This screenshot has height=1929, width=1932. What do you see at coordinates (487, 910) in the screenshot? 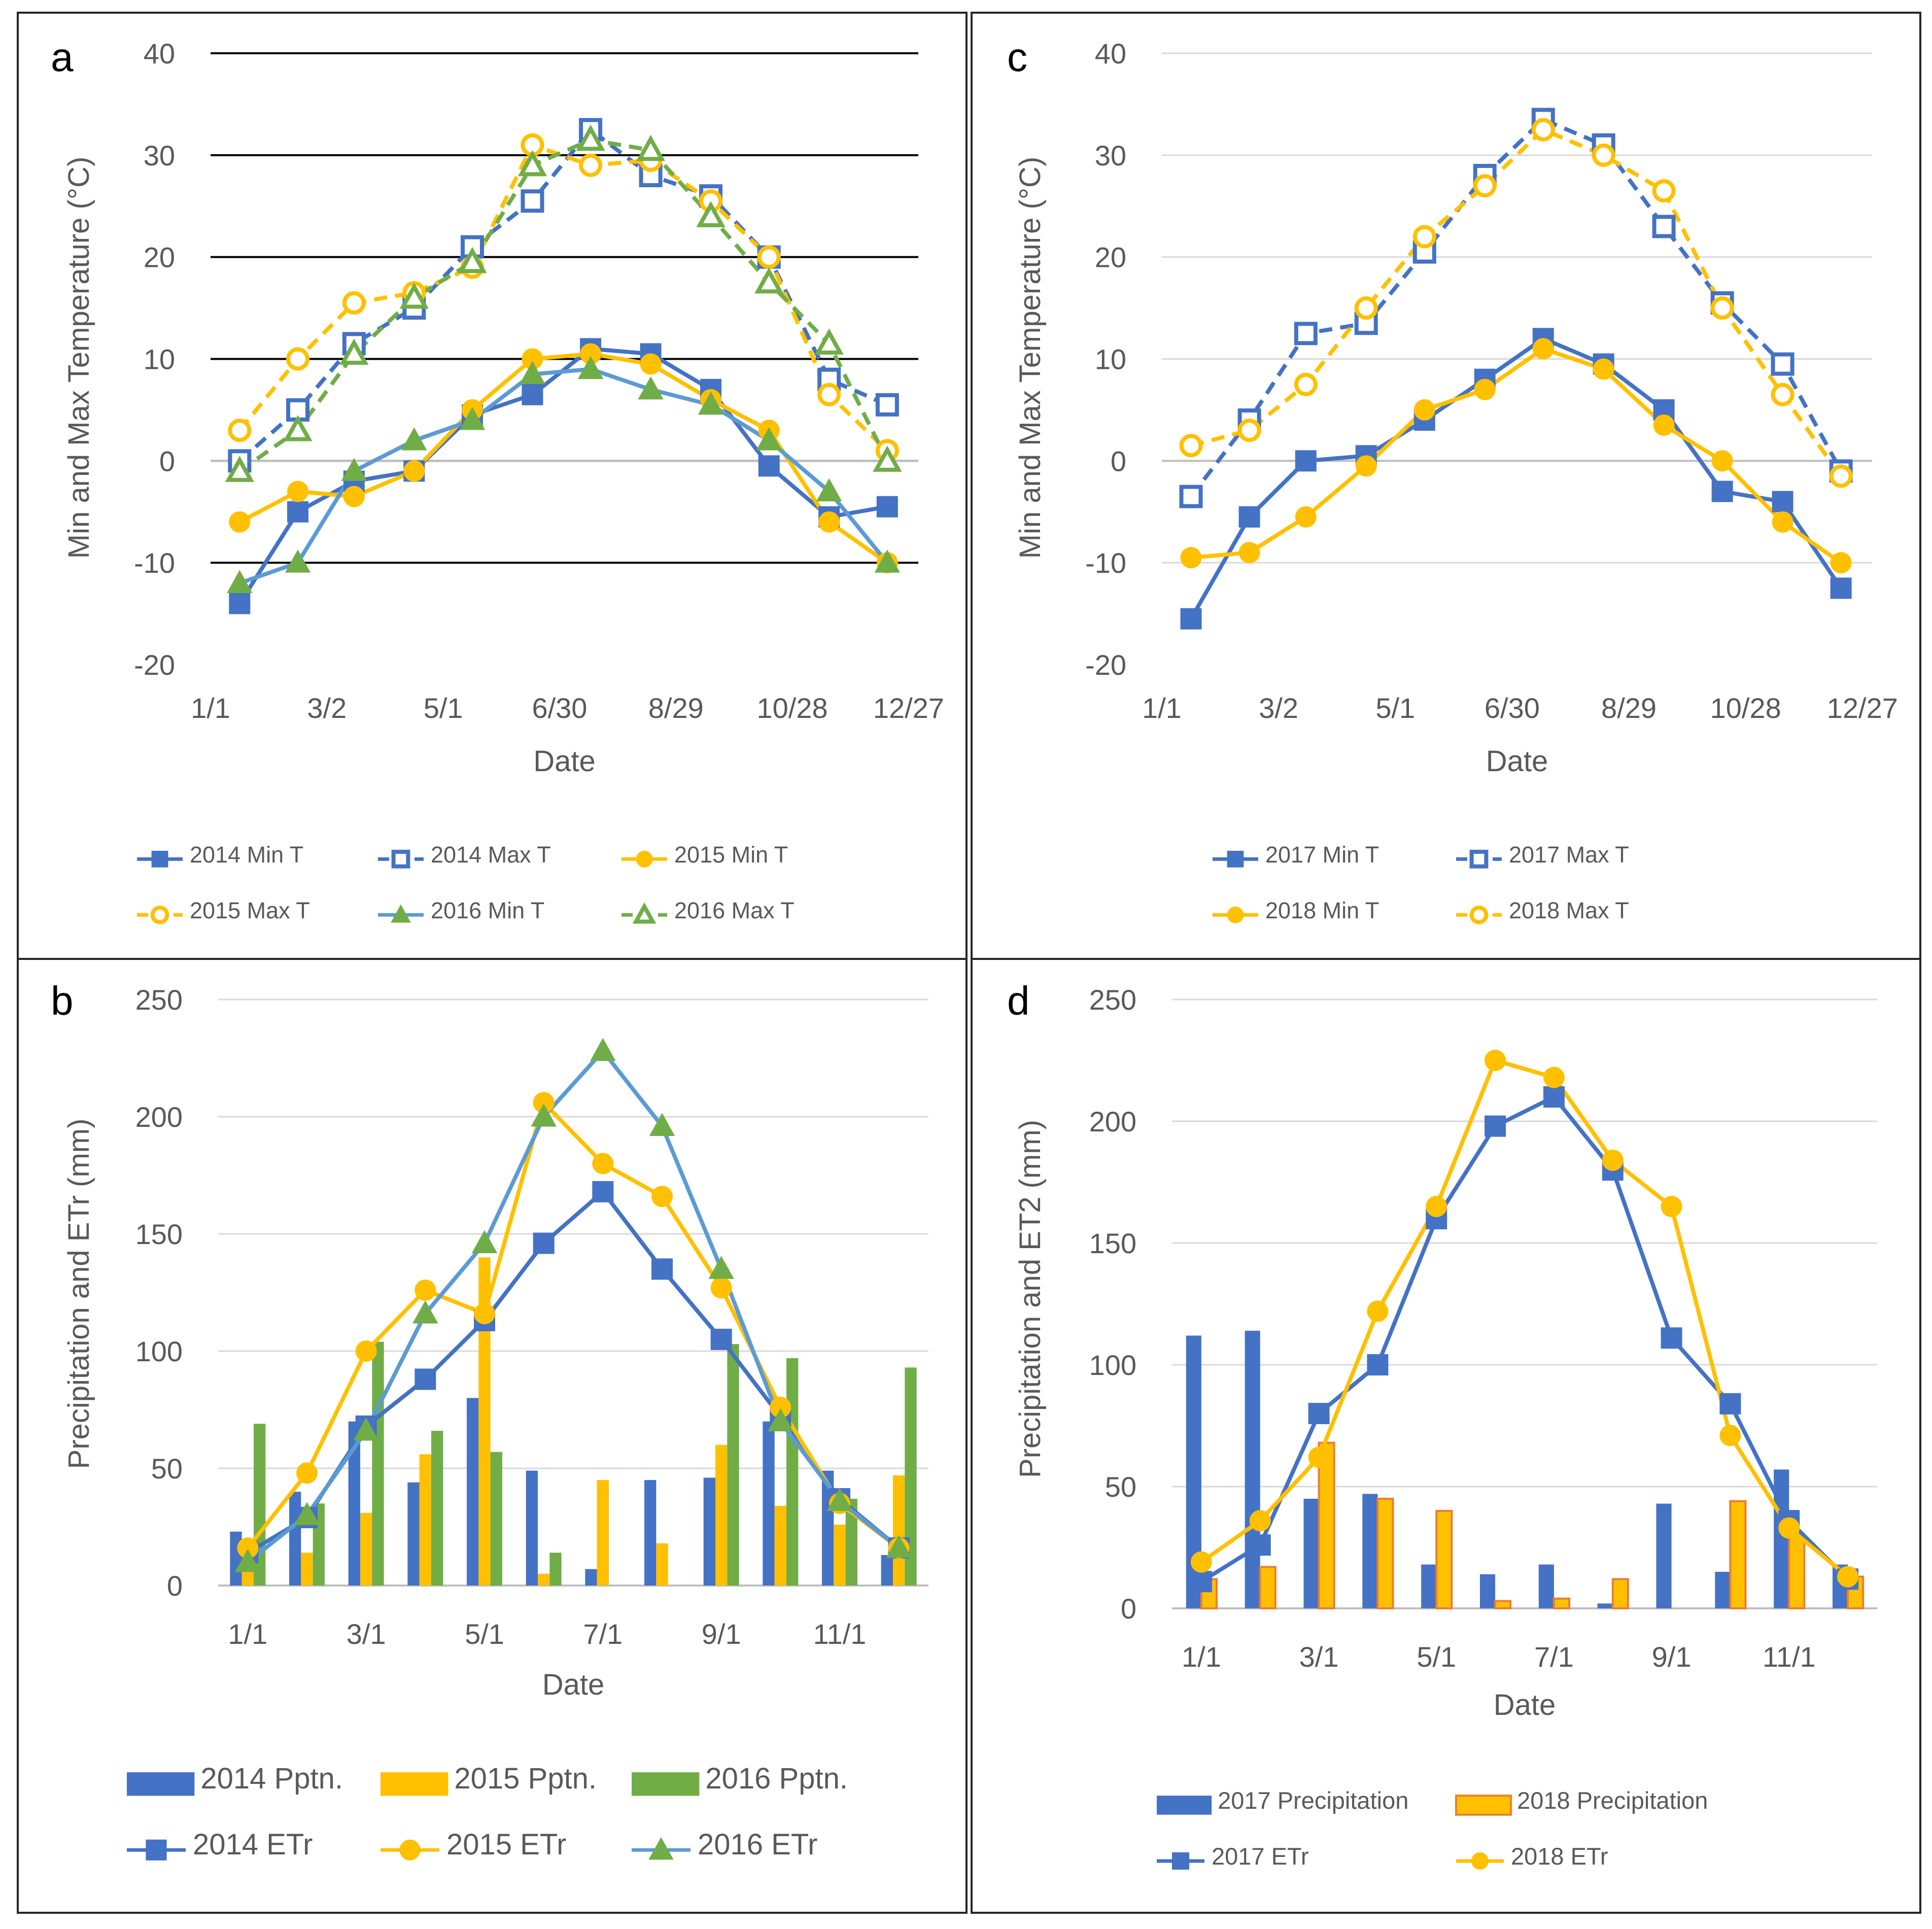
I see `legend-label-2016-min-t: 2016 Min T` at bounding box center [487, 910].